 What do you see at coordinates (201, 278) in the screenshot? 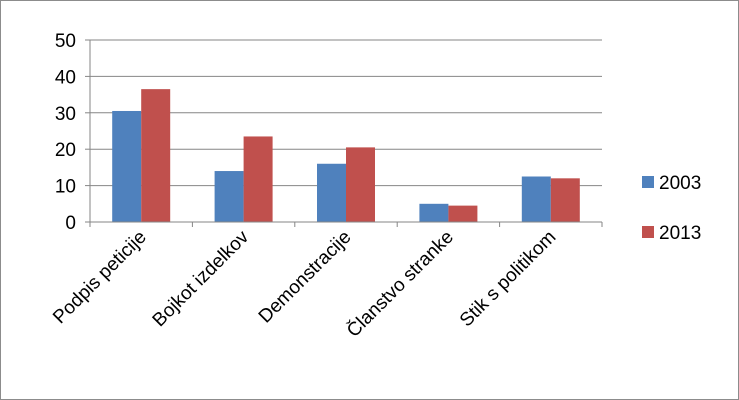
I see `x-category-label-1: Bojkot izdelkov` at bounding box center [201, 278].